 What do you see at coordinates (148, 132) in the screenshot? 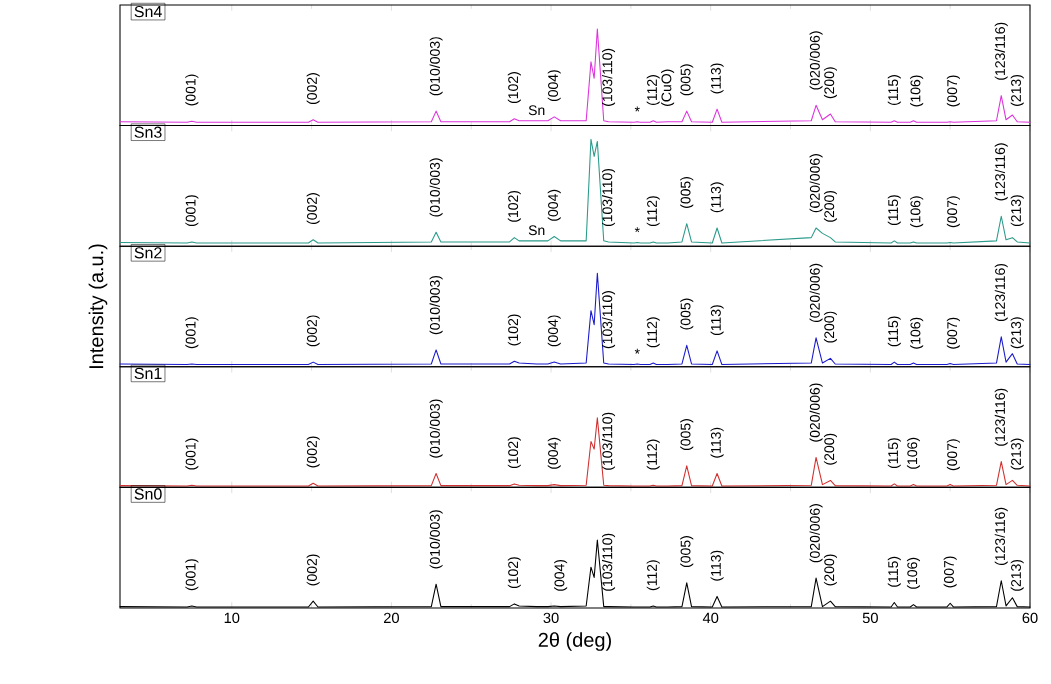
I see `chart-title: Sn3` at bounding box center [148, 132].